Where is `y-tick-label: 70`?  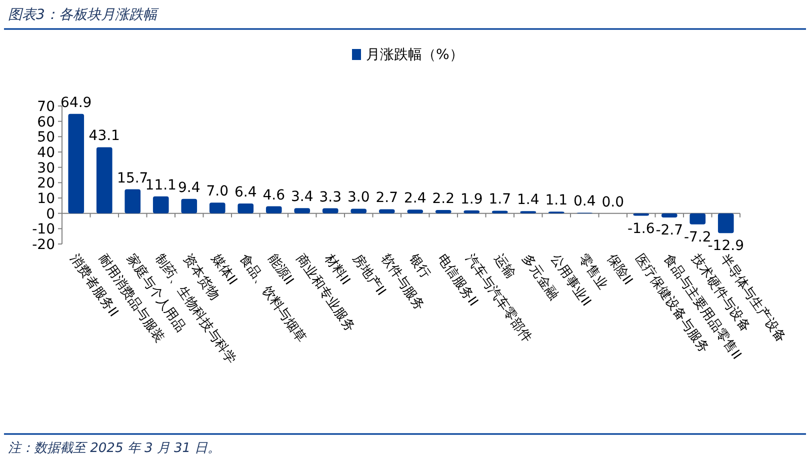
y-tick-label: 70 is located at coordinates (46, 107).